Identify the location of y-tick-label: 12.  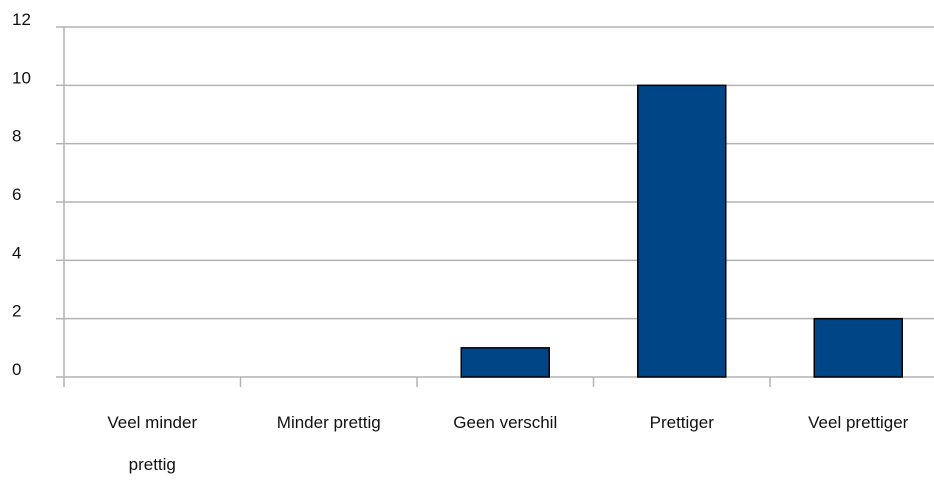
(21, 19).